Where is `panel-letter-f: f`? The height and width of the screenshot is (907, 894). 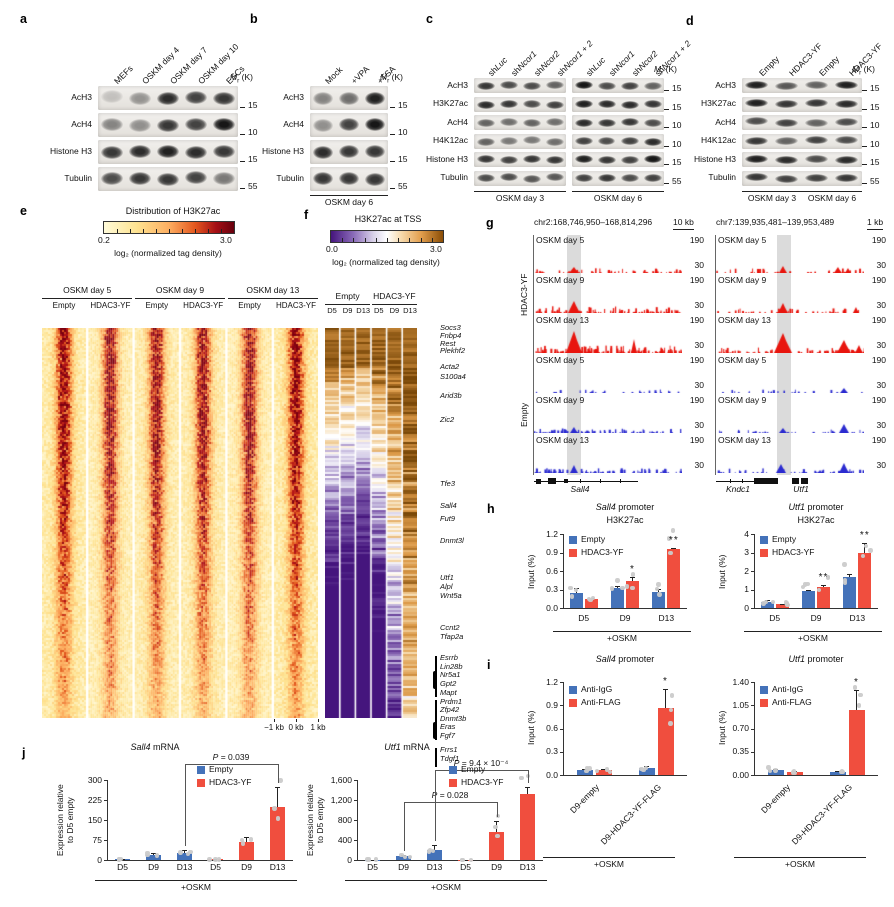 panel-letter-f: f is located at coordinates (306, 215).